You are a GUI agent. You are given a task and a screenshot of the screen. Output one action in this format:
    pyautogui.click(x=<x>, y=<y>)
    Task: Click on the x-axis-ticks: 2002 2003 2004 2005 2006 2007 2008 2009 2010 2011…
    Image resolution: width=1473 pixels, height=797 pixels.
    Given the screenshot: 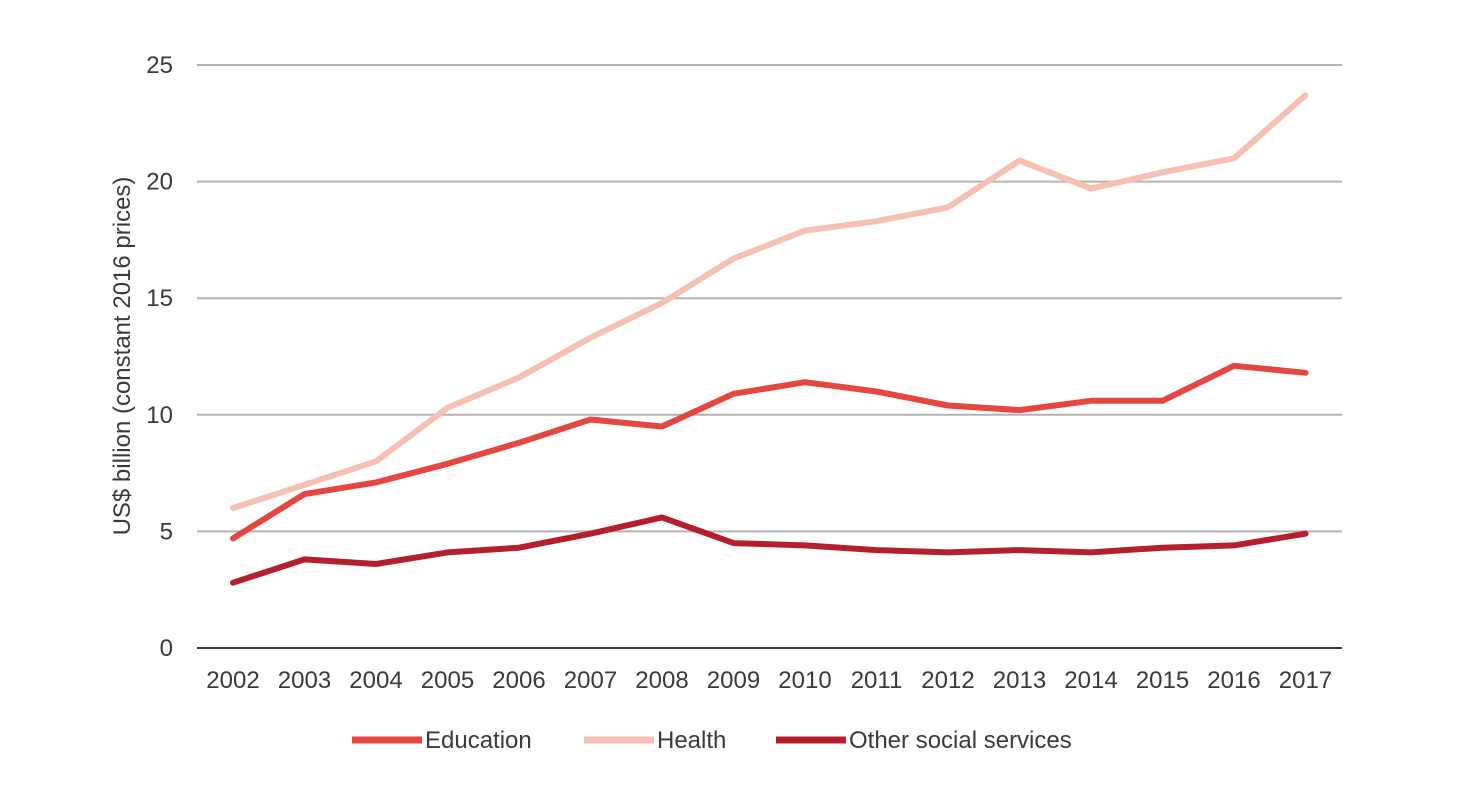 What is the action you would take?
    pyautogui.click(x=769, y=680)
    